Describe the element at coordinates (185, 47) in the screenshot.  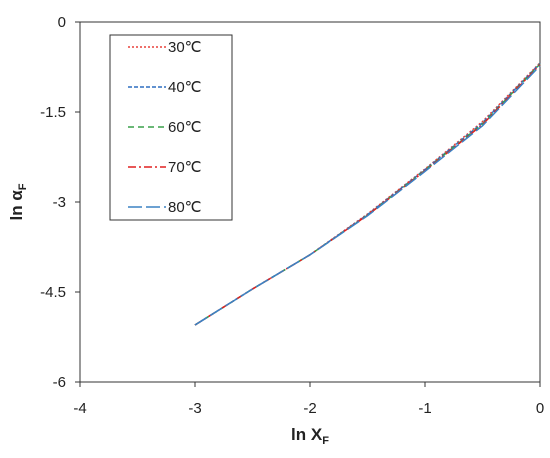
I see `legend-label: 30℃` at that location.